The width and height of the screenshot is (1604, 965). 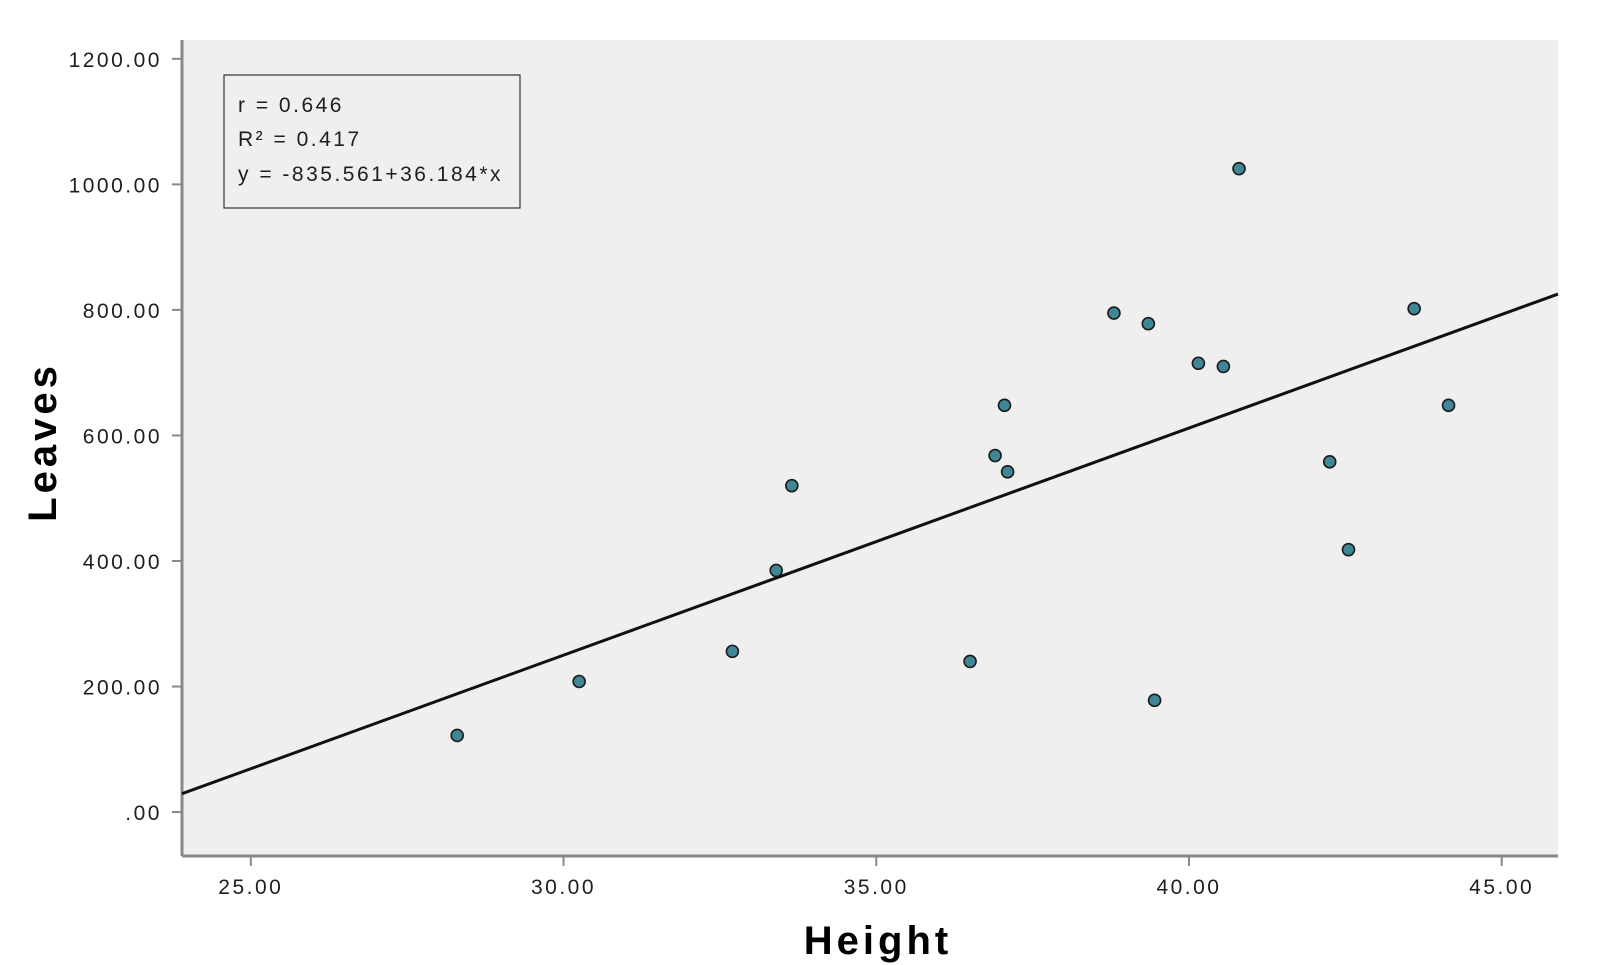 I want to click on y-tick-label: 400.00, so click(x=122, y=562).